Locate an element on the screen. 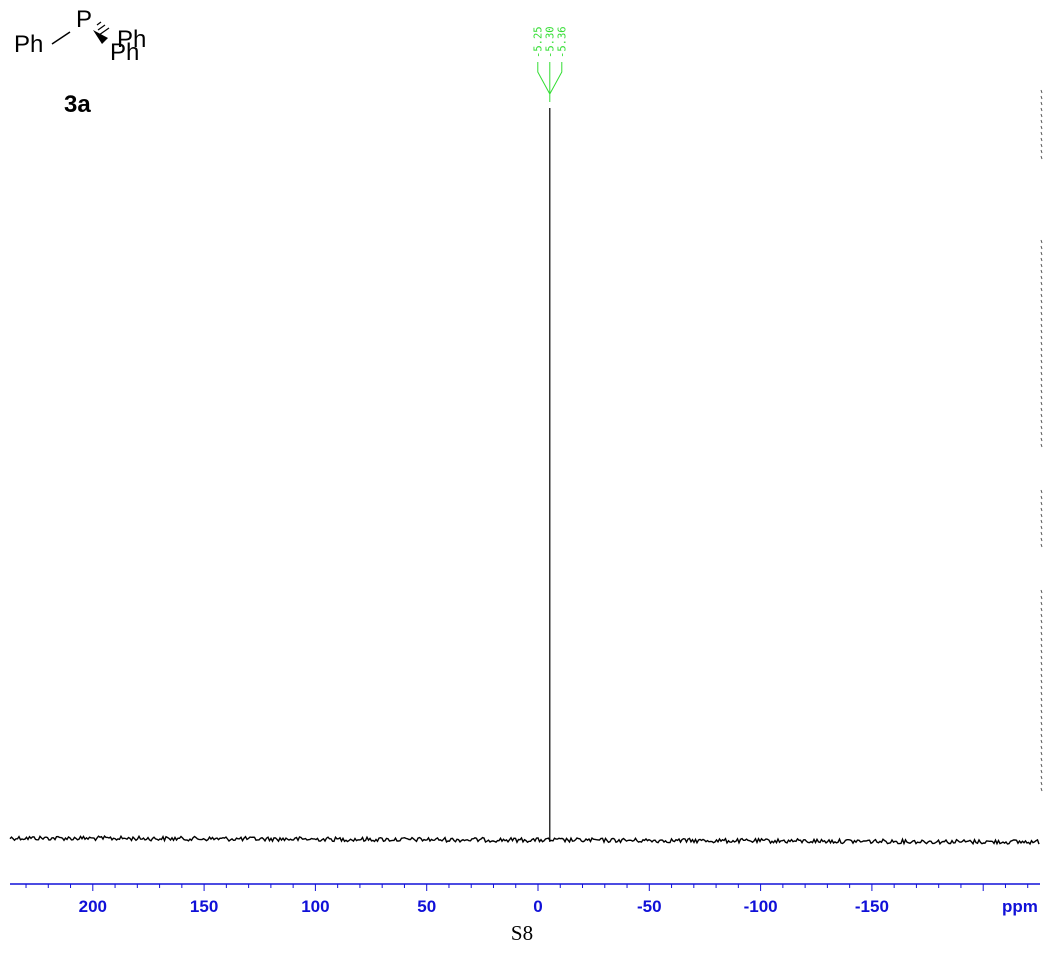 This screenshot has width=1044, height=957. hashed-wedge-bond is located at coordinates (103, 28).